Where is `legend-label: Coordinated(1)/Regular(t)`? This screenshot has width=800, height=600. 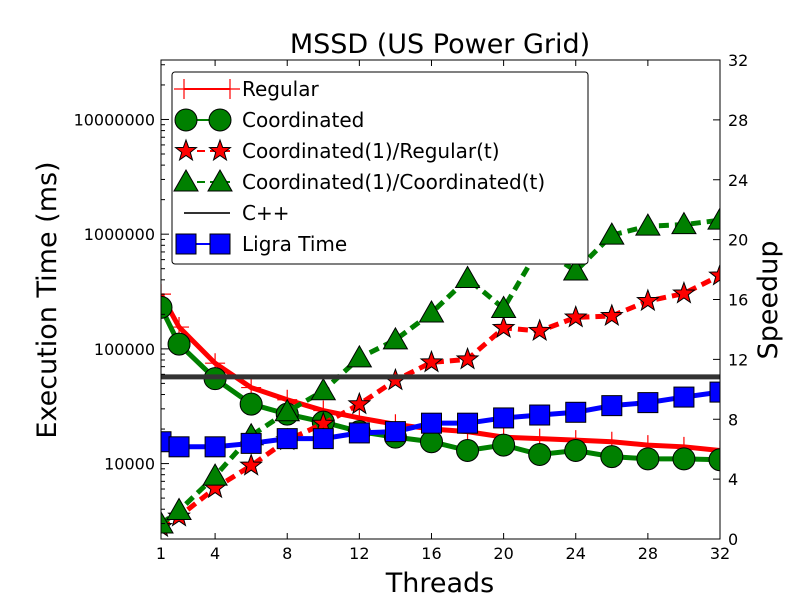 legend-label: Coordinated(1)/Regular(t) is located at coordinates (371, 151).